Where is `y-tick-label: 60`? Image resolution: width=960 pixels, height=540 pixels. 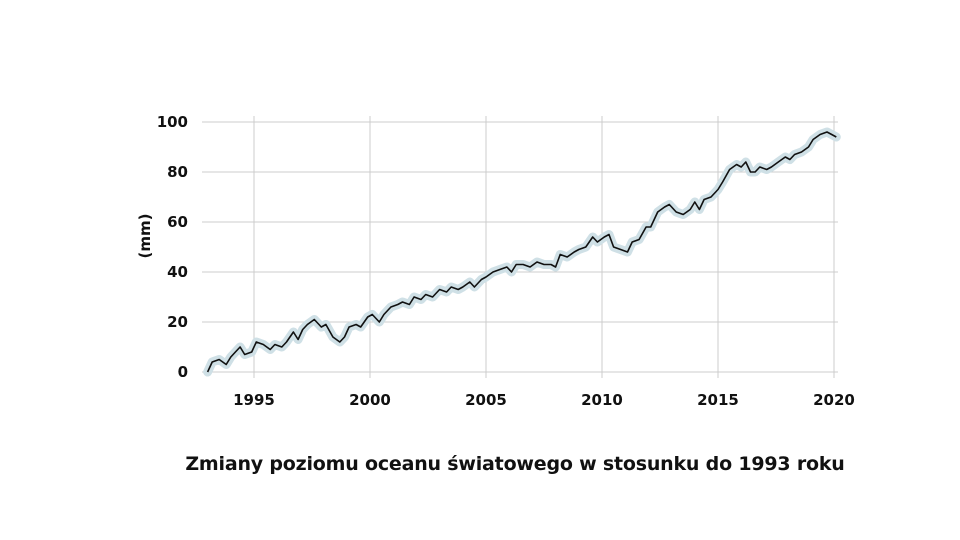 y-tick-label: 60 is located at coordinates (177, 222).